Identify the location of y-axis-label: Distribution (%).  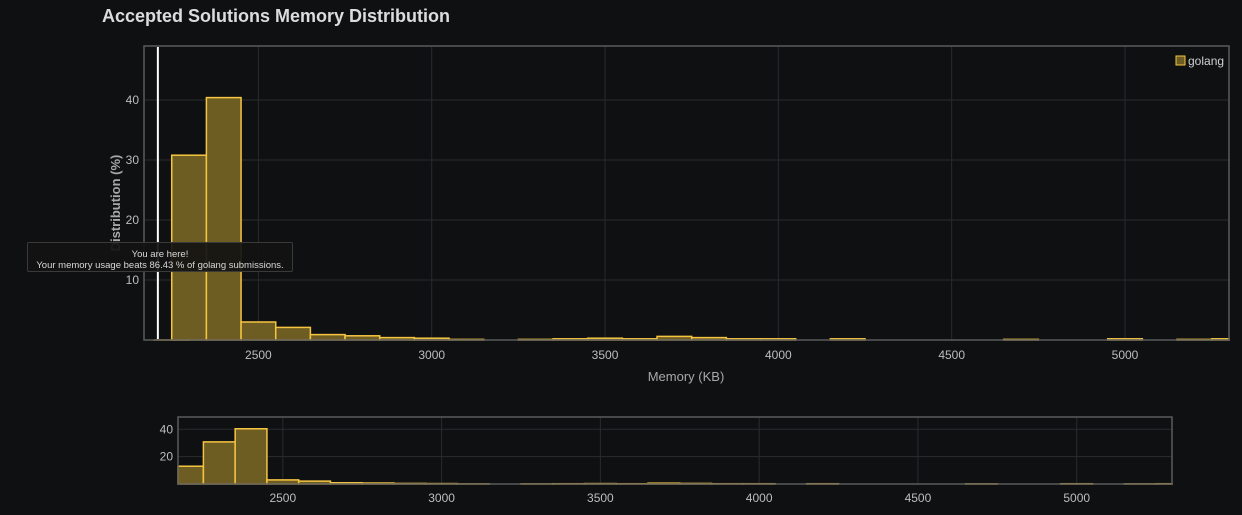
(115, 203).